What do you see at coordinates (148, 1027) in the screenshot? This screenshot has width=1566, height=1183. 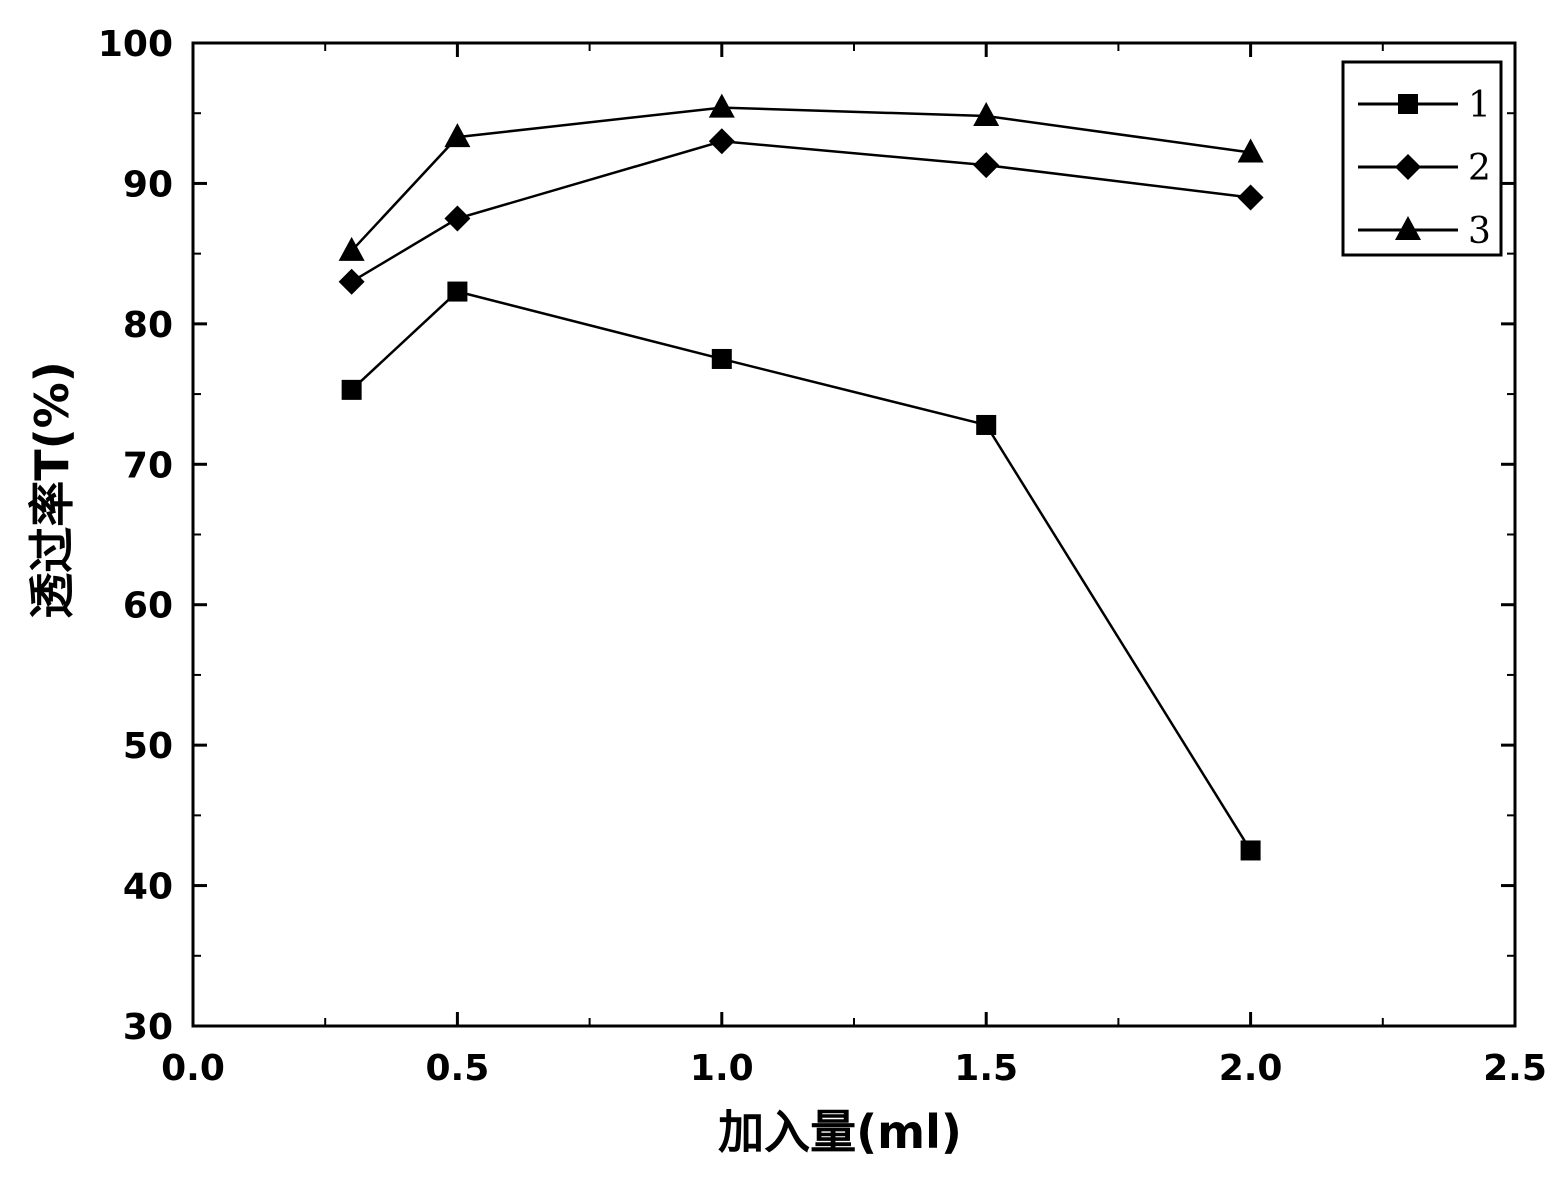 I see `y-tick-label: 30` at bounding box center [148, 1027].